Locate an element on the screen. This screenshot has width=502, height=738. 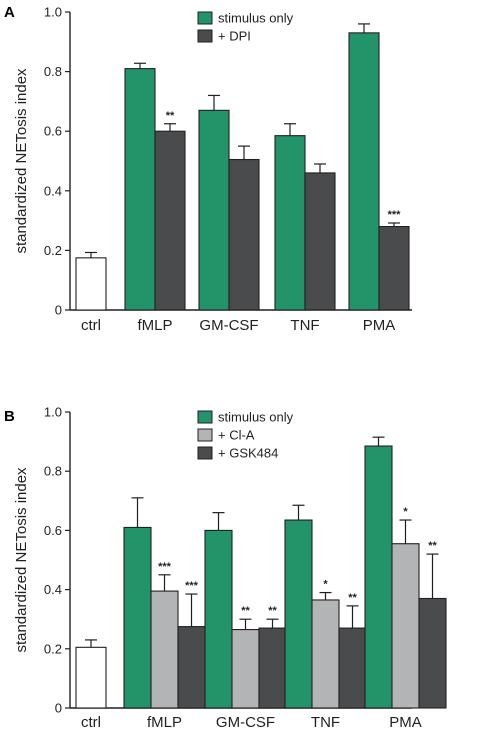
panel-label: A is located at coordinates (9, 12).